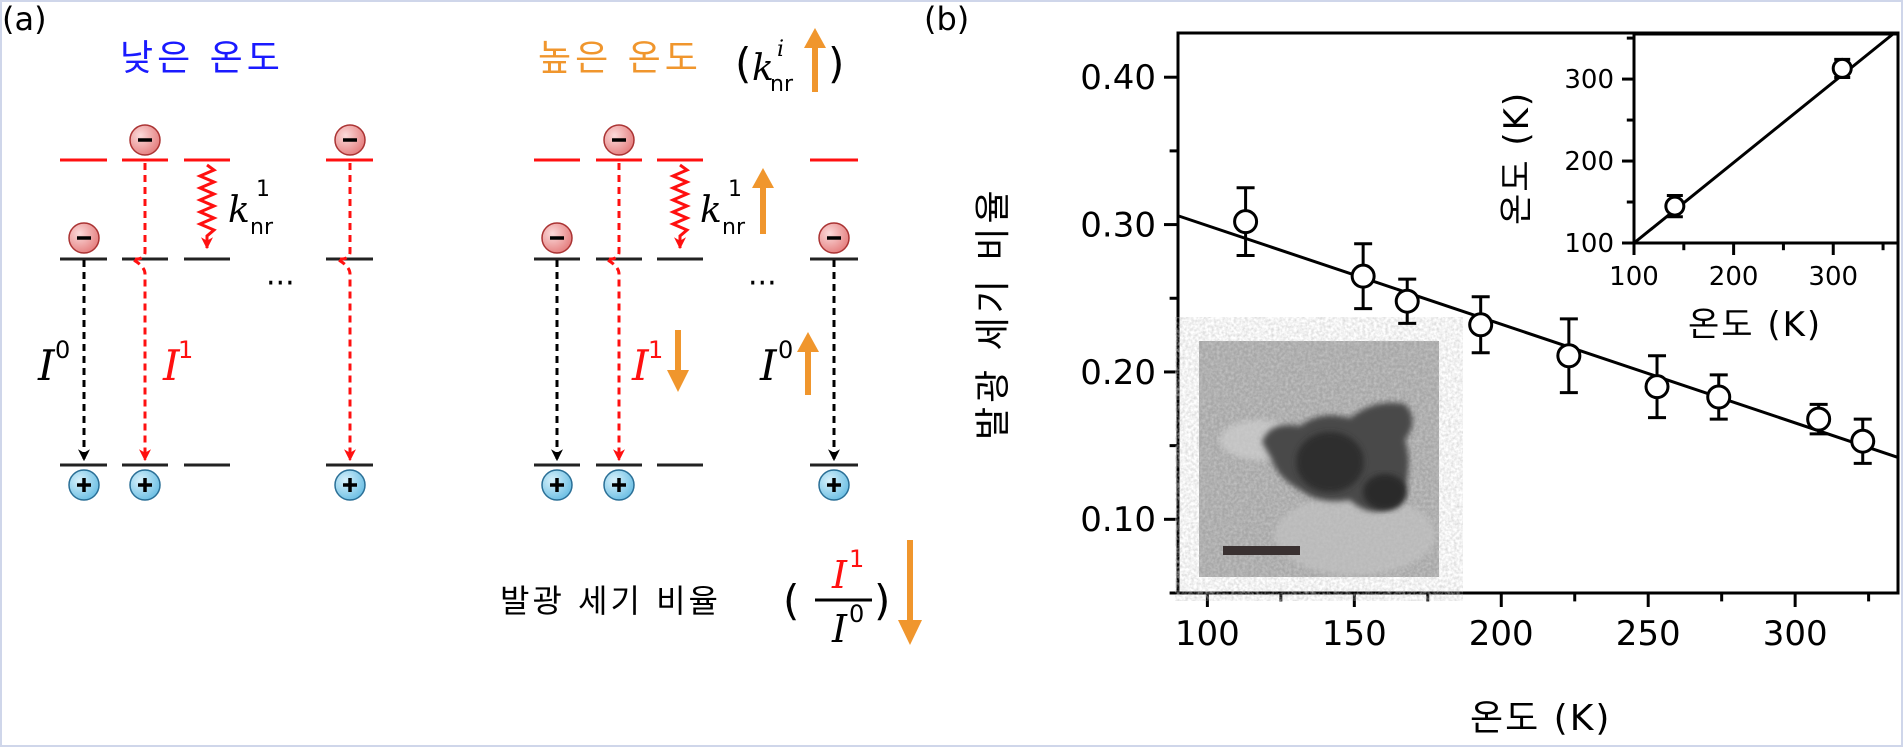 The width and height of the screenshot is (1903, 747). What do you see at coordinates (1319, 459) in the screenshot?
I see `tem-inset-image` at bounding box center [1319, 459].